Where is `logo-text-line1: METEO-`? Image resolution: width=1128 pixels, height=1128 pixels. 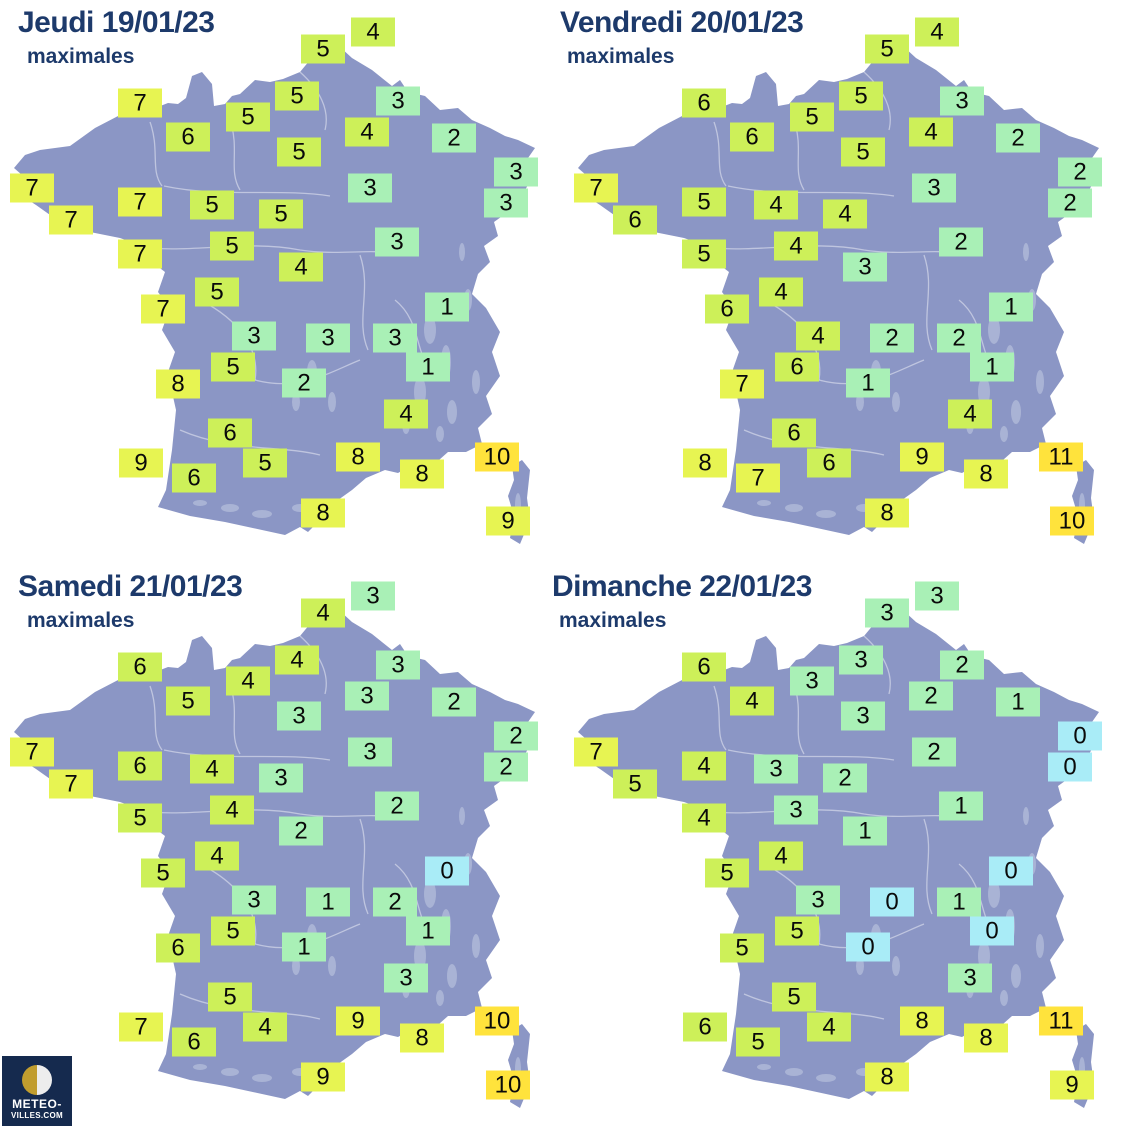
logo-text-line1: METEO- is located at coordinates (37, 1104).